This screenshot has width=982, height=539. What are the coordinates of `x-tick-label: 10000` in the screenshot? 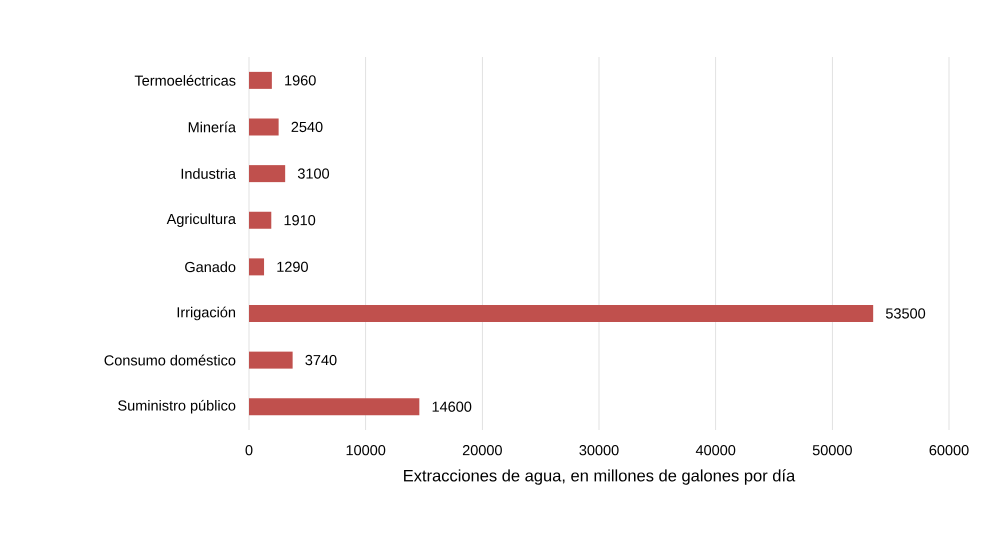 It's located at (366, 450).